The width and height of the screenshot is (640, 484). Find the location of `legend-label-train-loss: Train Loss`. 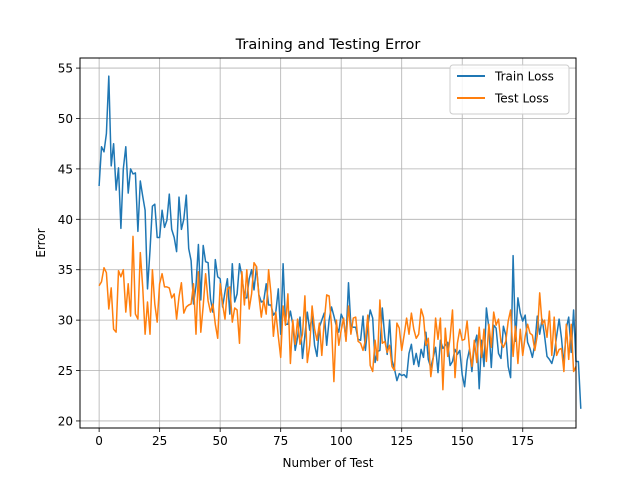

legend-label-train-loss: Train Loss is located at coordinates (524, 77).